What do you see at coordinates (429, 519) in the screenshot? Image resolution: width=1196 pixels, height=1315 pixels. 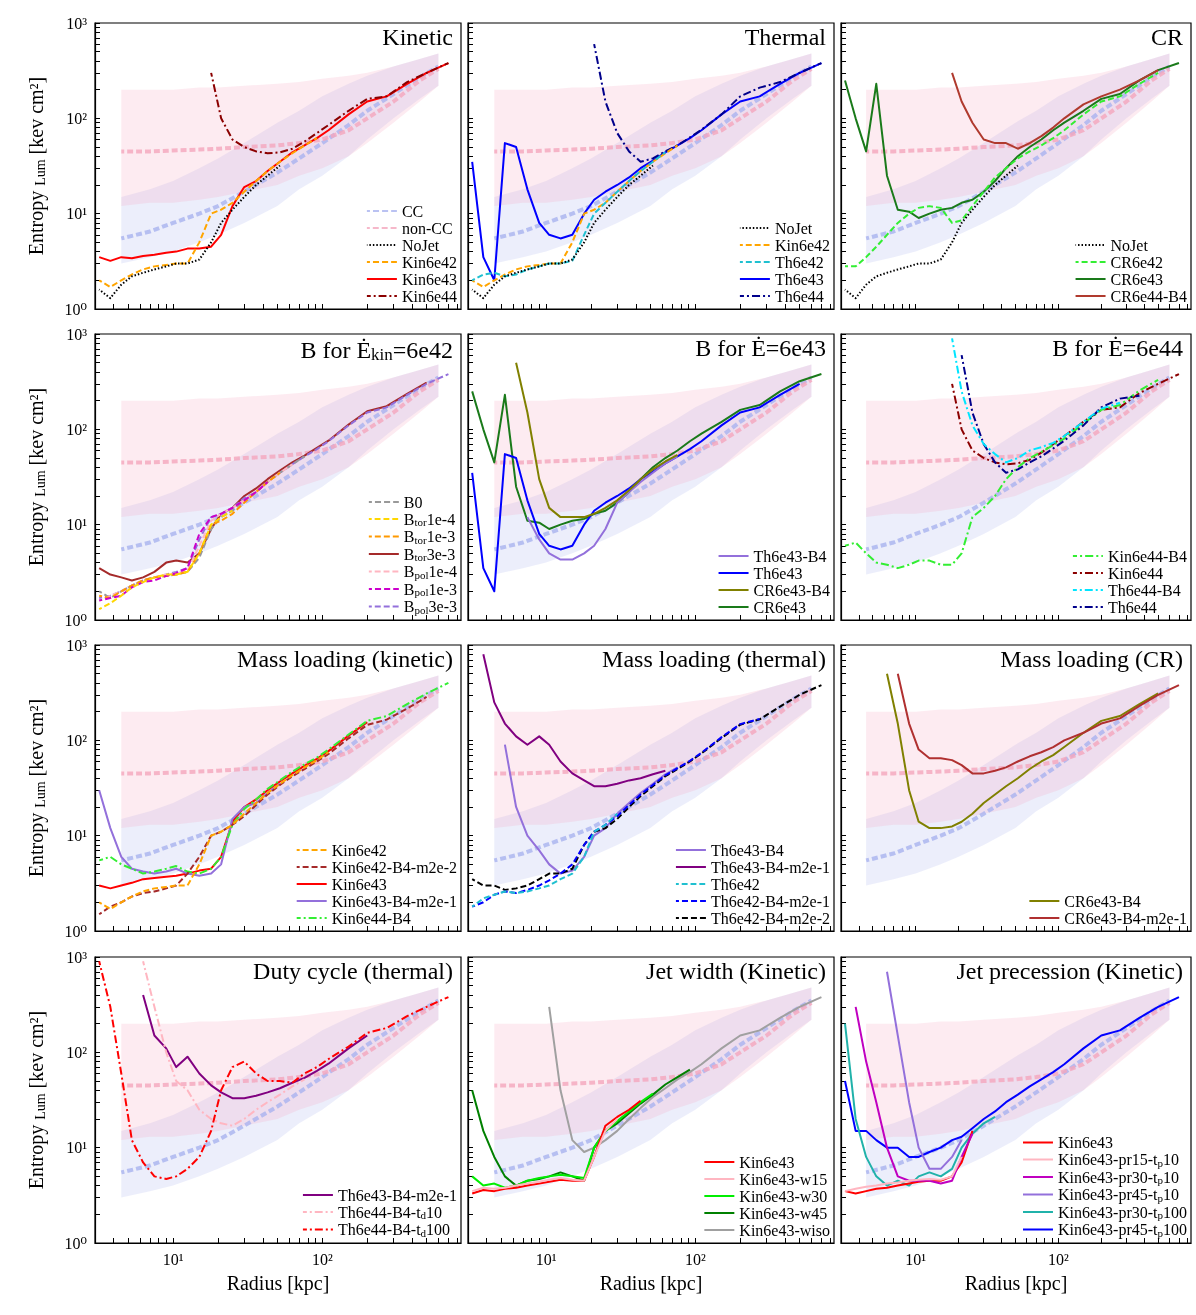 I see `legend-label: Btor1e-4` at bounding box center [429, 519].